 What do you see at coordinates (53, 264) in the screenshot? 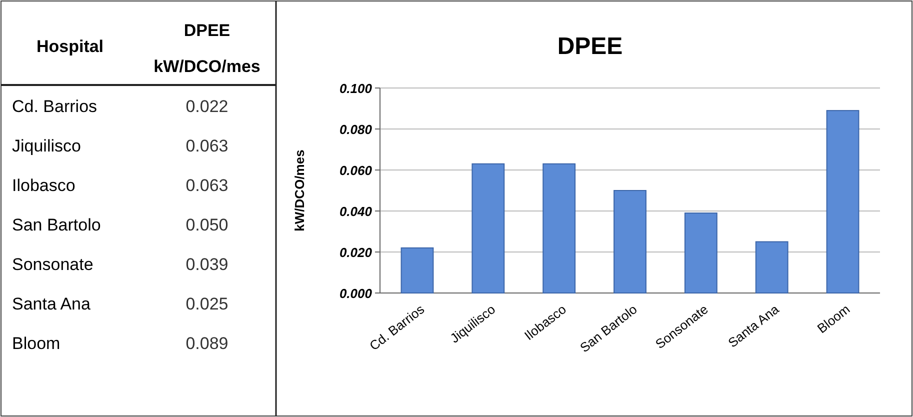
I see `text: Sonsonate` at bounding box center [53, 264].